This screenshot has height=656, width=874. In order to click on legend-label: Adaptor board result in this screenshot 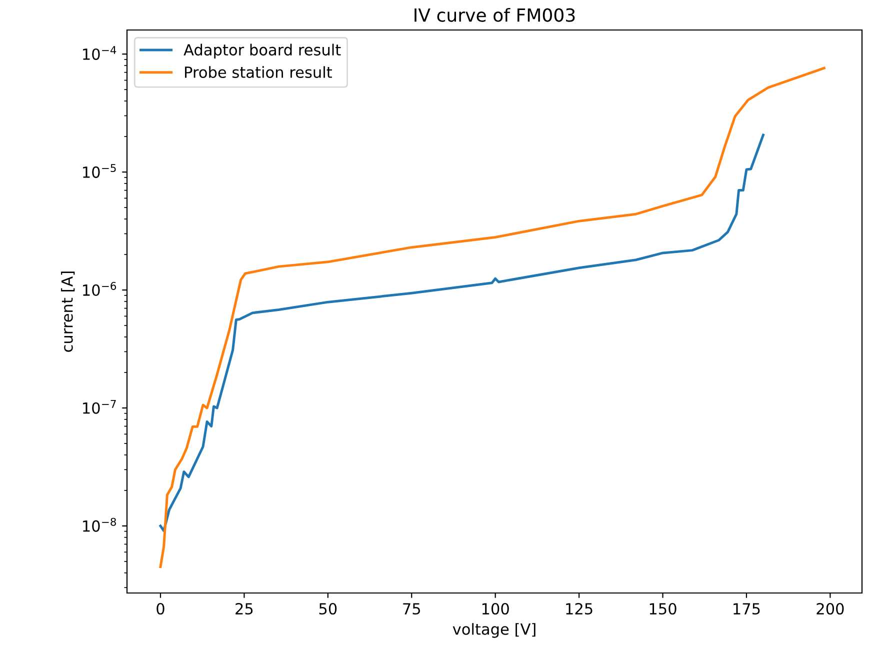, I will do `click(262, 51)`.